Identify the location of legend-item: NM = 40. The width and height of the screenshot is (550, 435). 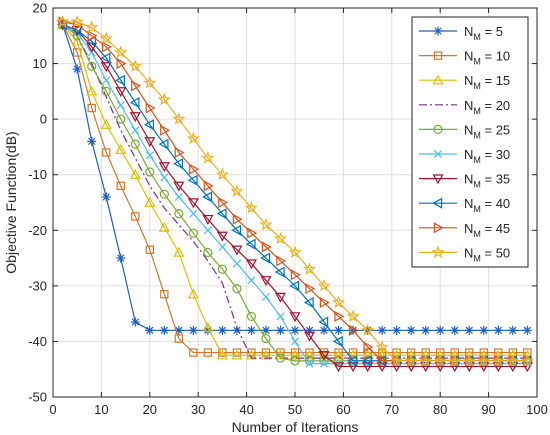
(464, 205).